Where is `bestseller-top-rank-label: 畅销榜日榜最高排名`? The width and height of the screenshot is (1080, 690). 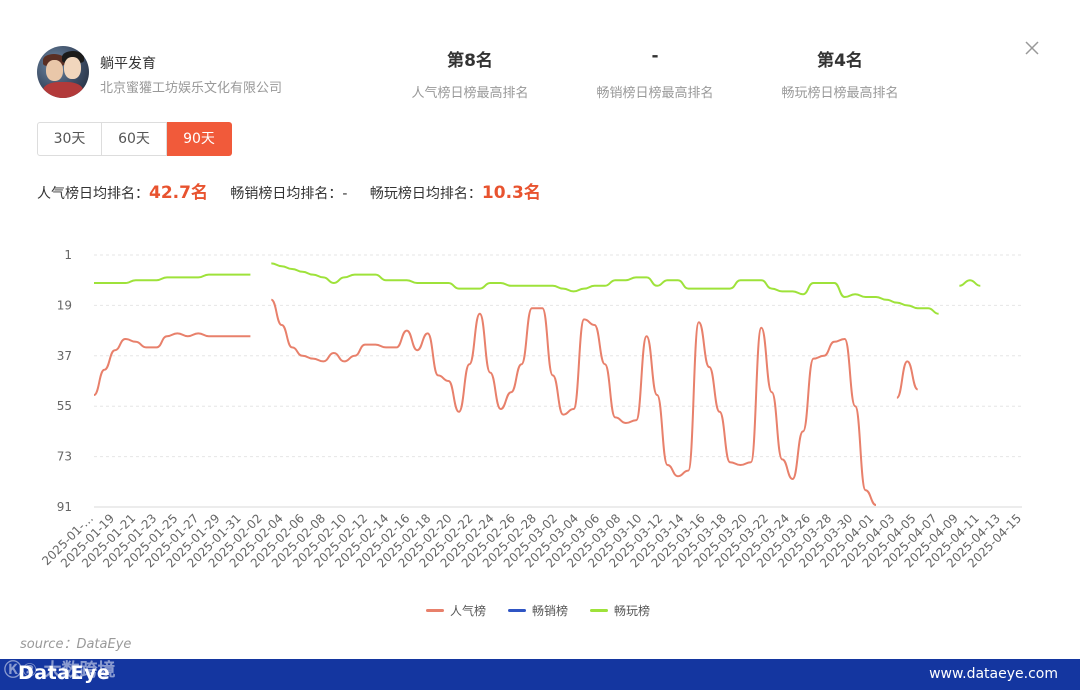 bestseller-top-rank-label: 畅销榜日榜最高排名 is located at coordinates (655, 93).